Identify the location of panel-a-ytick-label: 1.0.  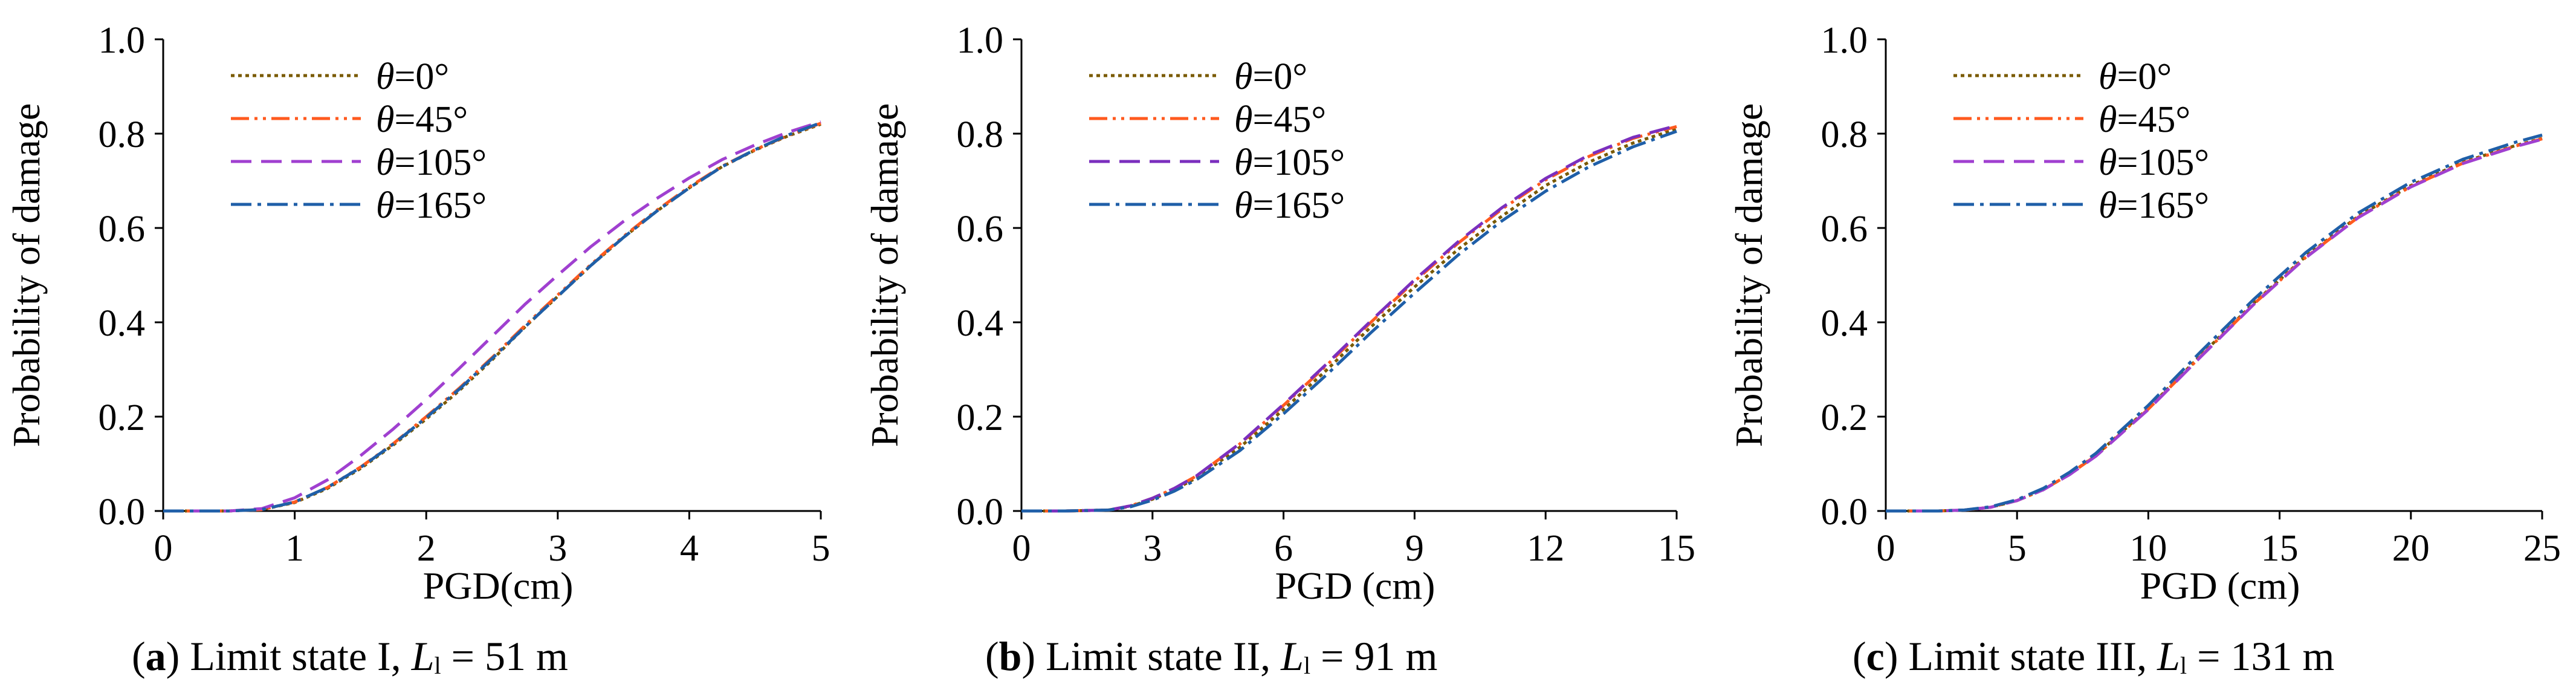
(122, 40).